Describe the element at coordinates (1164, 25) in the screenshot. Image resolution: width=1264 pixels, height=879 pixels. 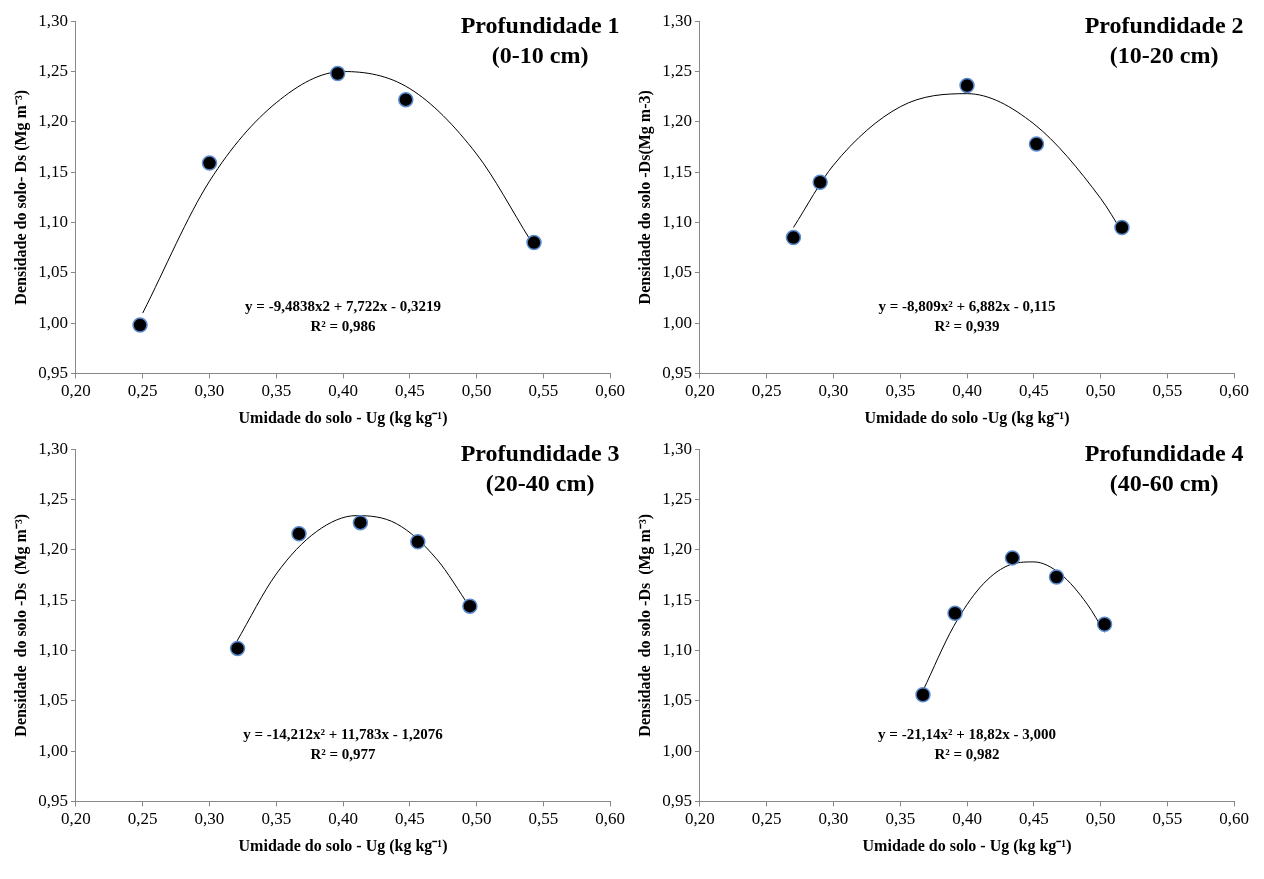
I see `chart-title: Profundidade 2` at that location.